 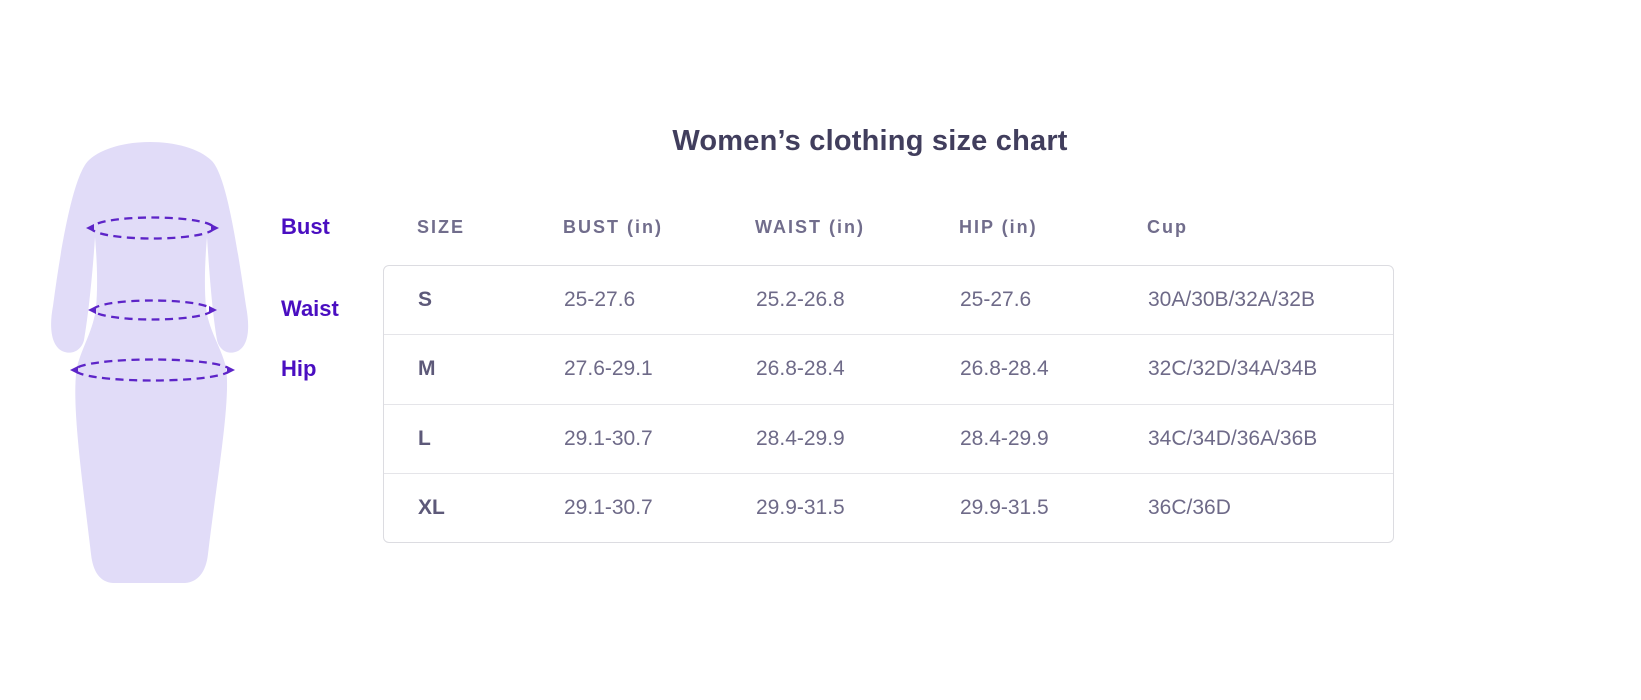 I want to click on hip-label: Hip, so click(x=299, y=368).